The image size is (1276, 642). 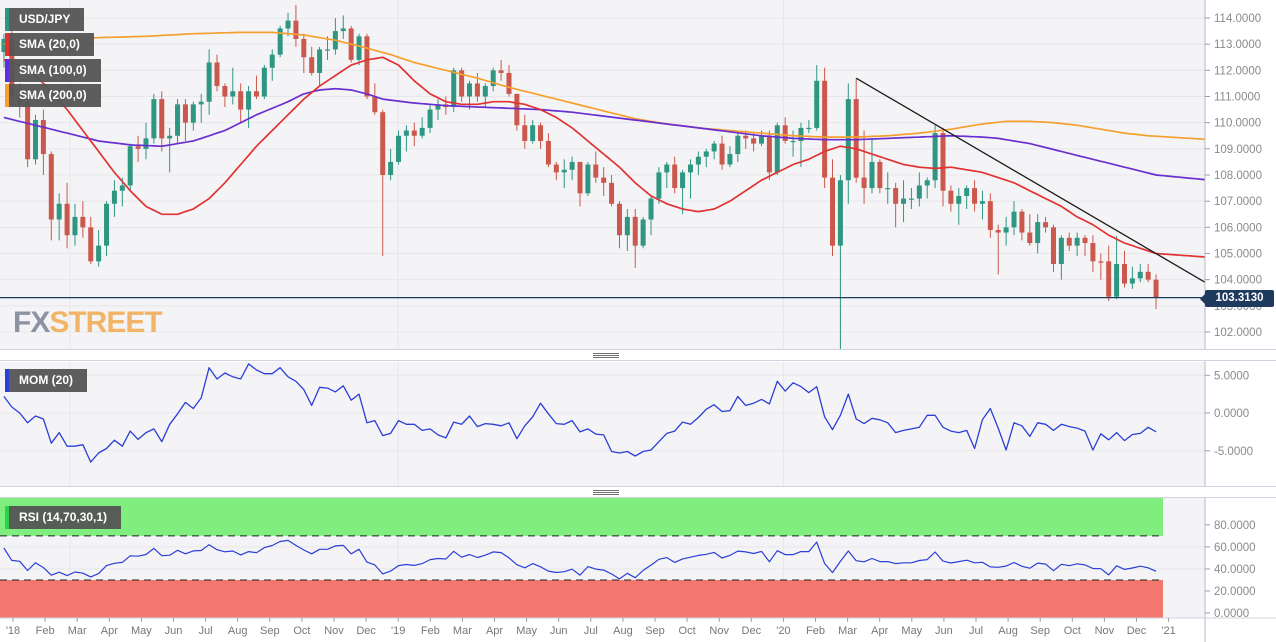 I want to click on x-axis-strip, so click(x=602, y=630).